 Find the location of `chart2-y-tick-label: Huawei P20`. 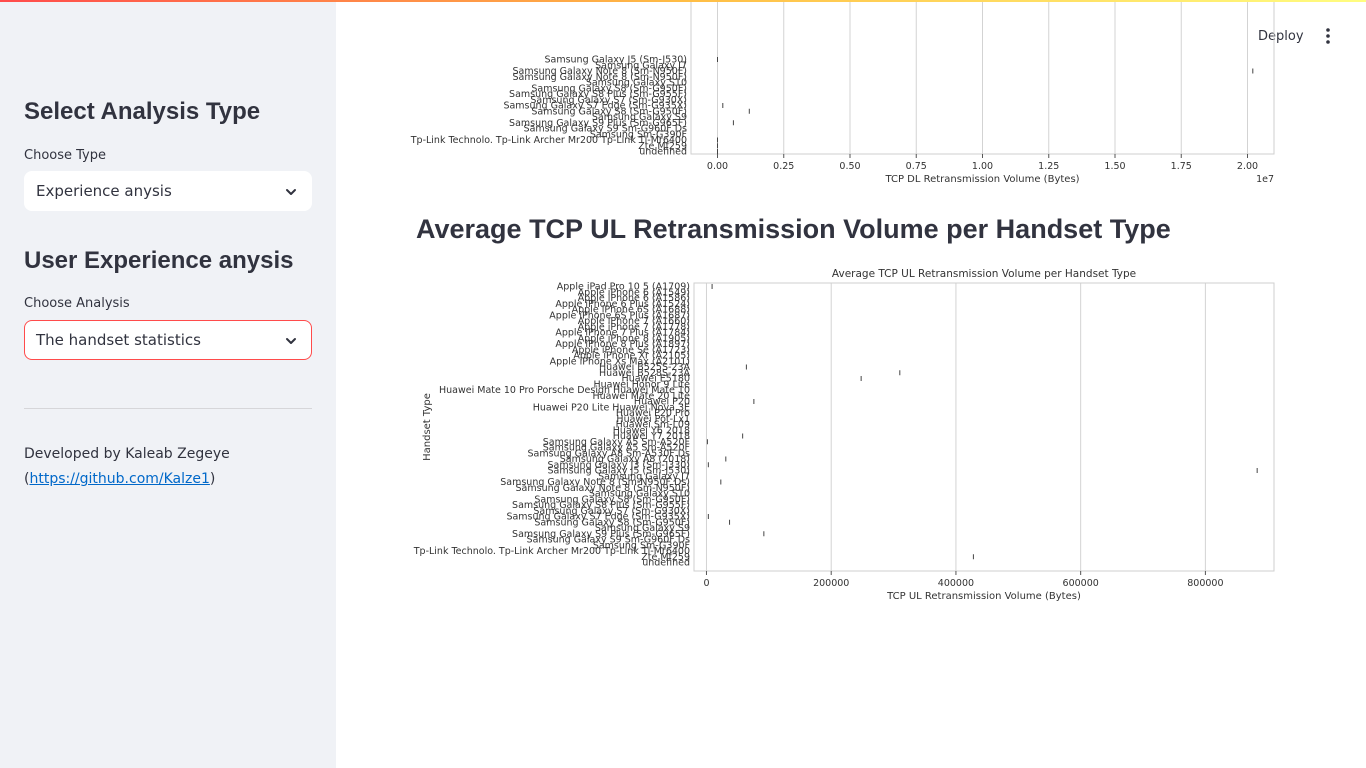

chart2-y-tick-label: Huawei P20 is located at coordinates (662, 402).